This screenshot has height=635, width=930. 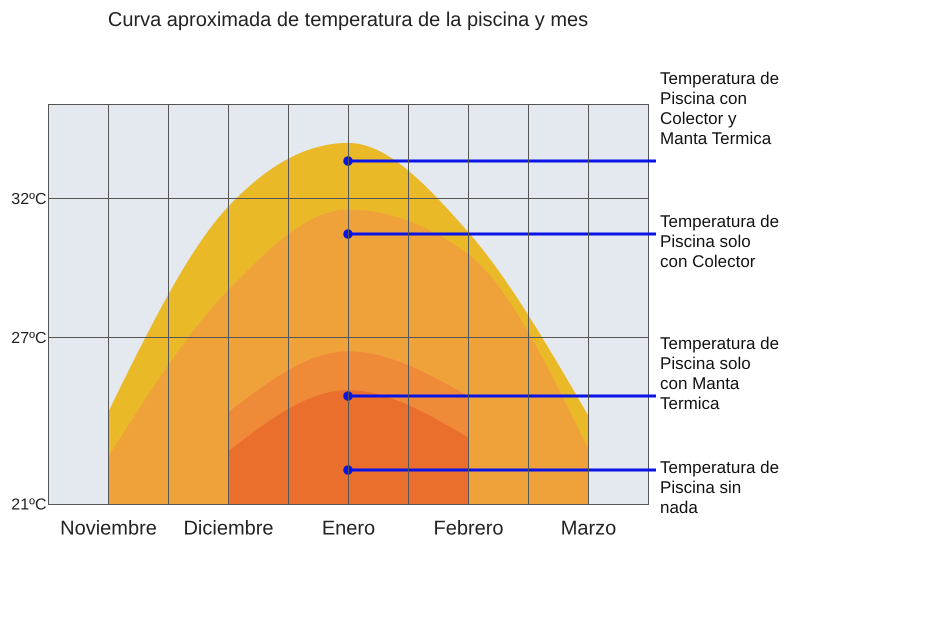 I want to click on x-tick-label: Enero, so click(x=349, y=529).